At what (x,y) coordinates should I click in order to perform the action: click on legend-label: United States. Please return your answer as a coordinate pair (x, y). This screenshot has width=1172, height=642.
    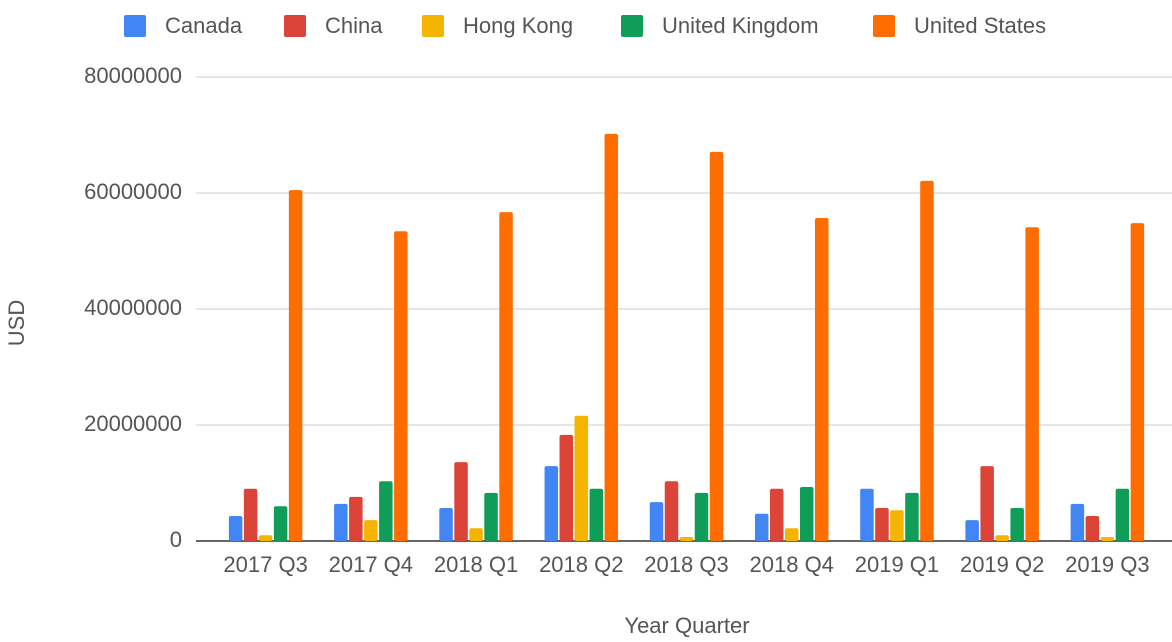
    Looking at the image, I should click on (980, 25).